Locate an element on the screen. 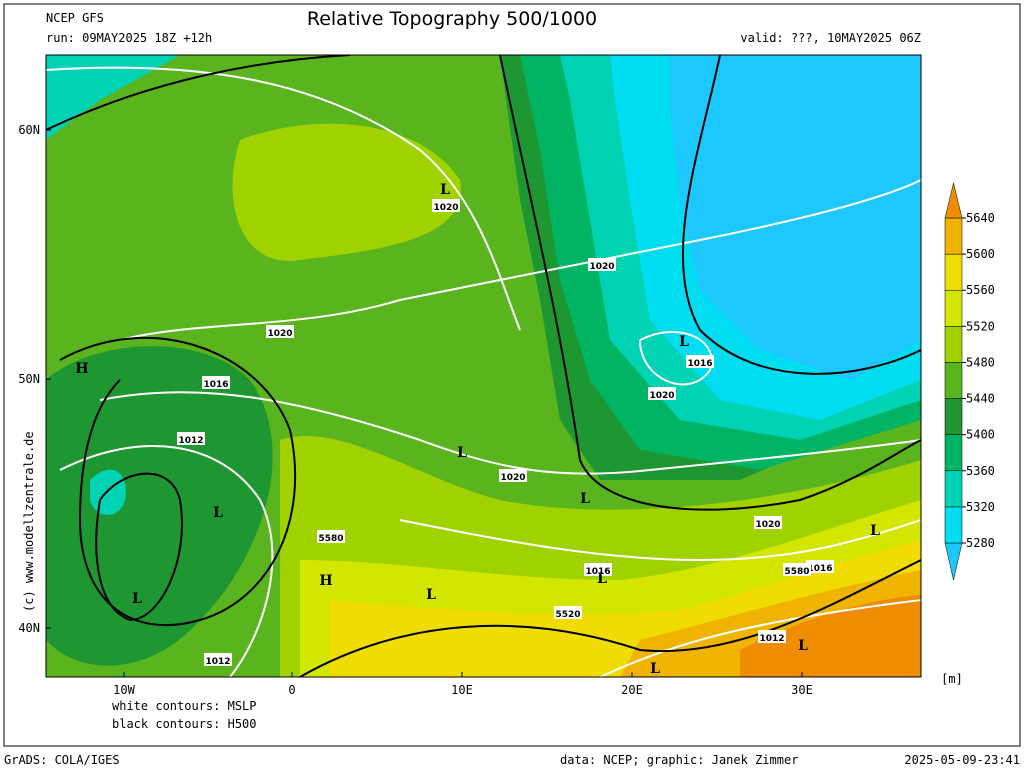 Image resolution: width=1024 pixels, height=772 pixels. lon-label: 10E is located at coordinates (462, 690).